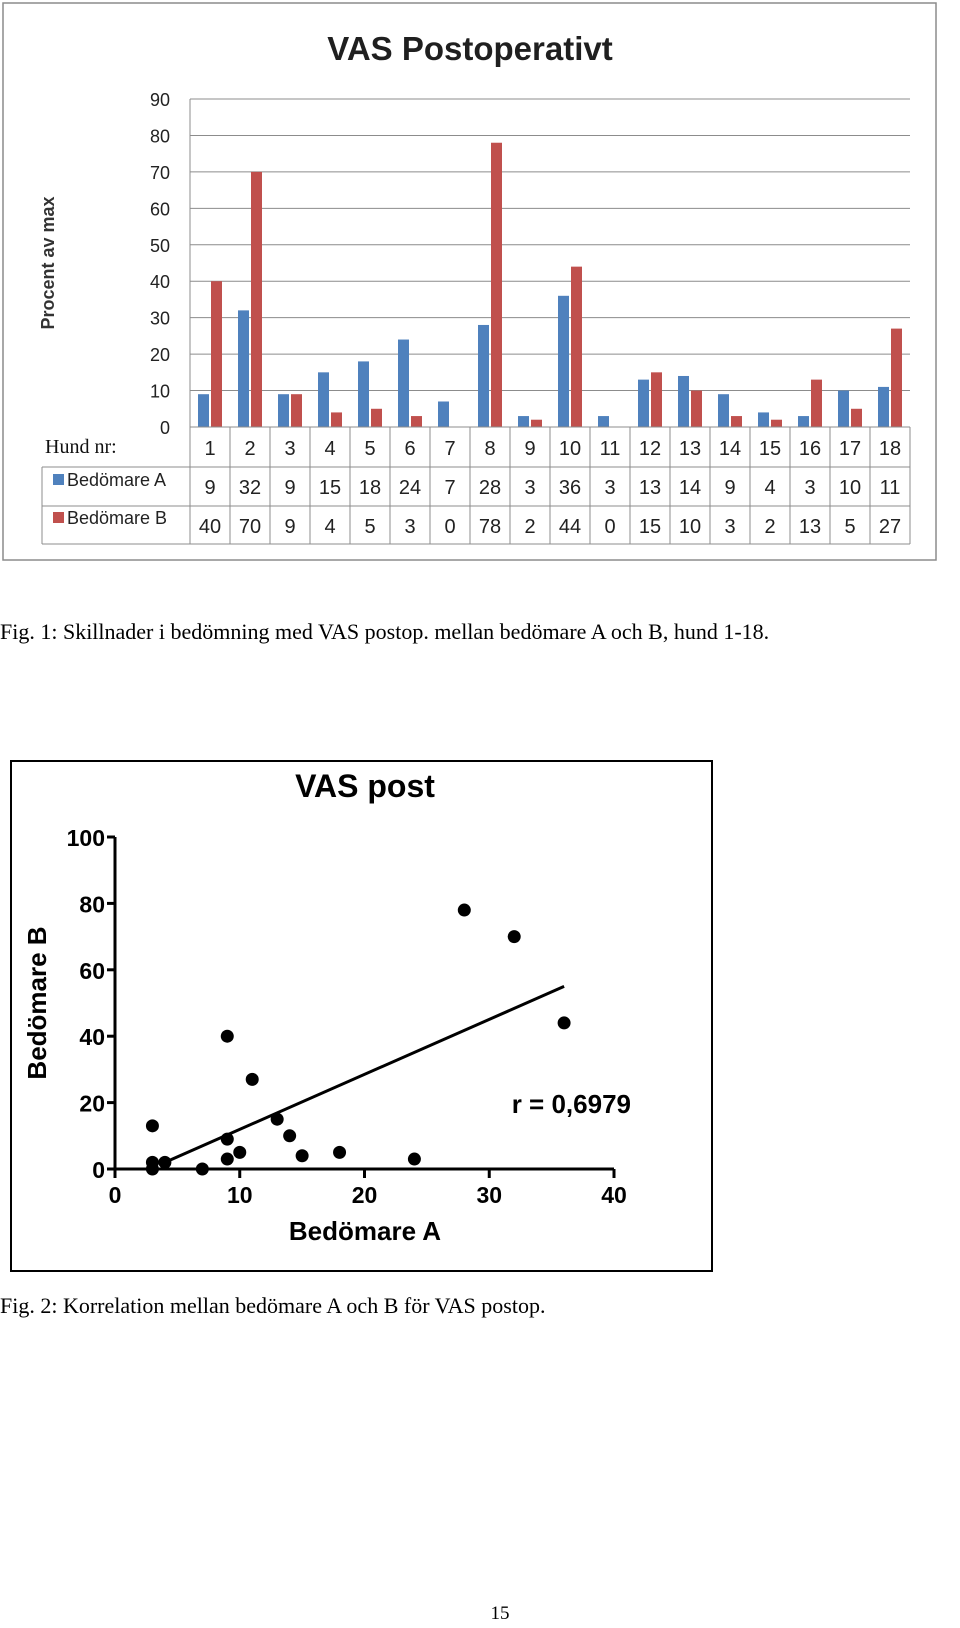 This screenshot has width=960, height=1628. Describe the element at coordinates (449, 488) in the screenshot. I see `data-label-bedomare-a: 7` at that location.